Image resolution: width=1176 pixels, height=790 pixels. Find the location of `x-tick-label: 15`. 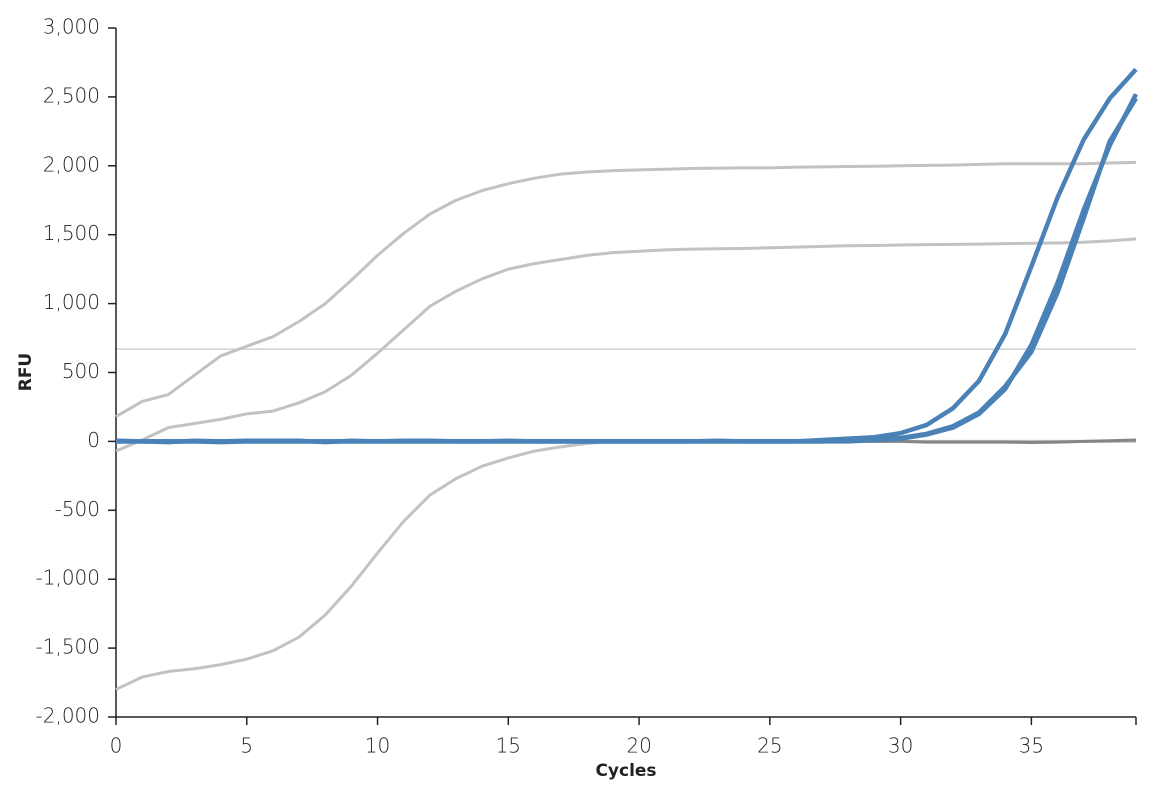

x-tick-label: 15 is located at coordinates (508, 746).